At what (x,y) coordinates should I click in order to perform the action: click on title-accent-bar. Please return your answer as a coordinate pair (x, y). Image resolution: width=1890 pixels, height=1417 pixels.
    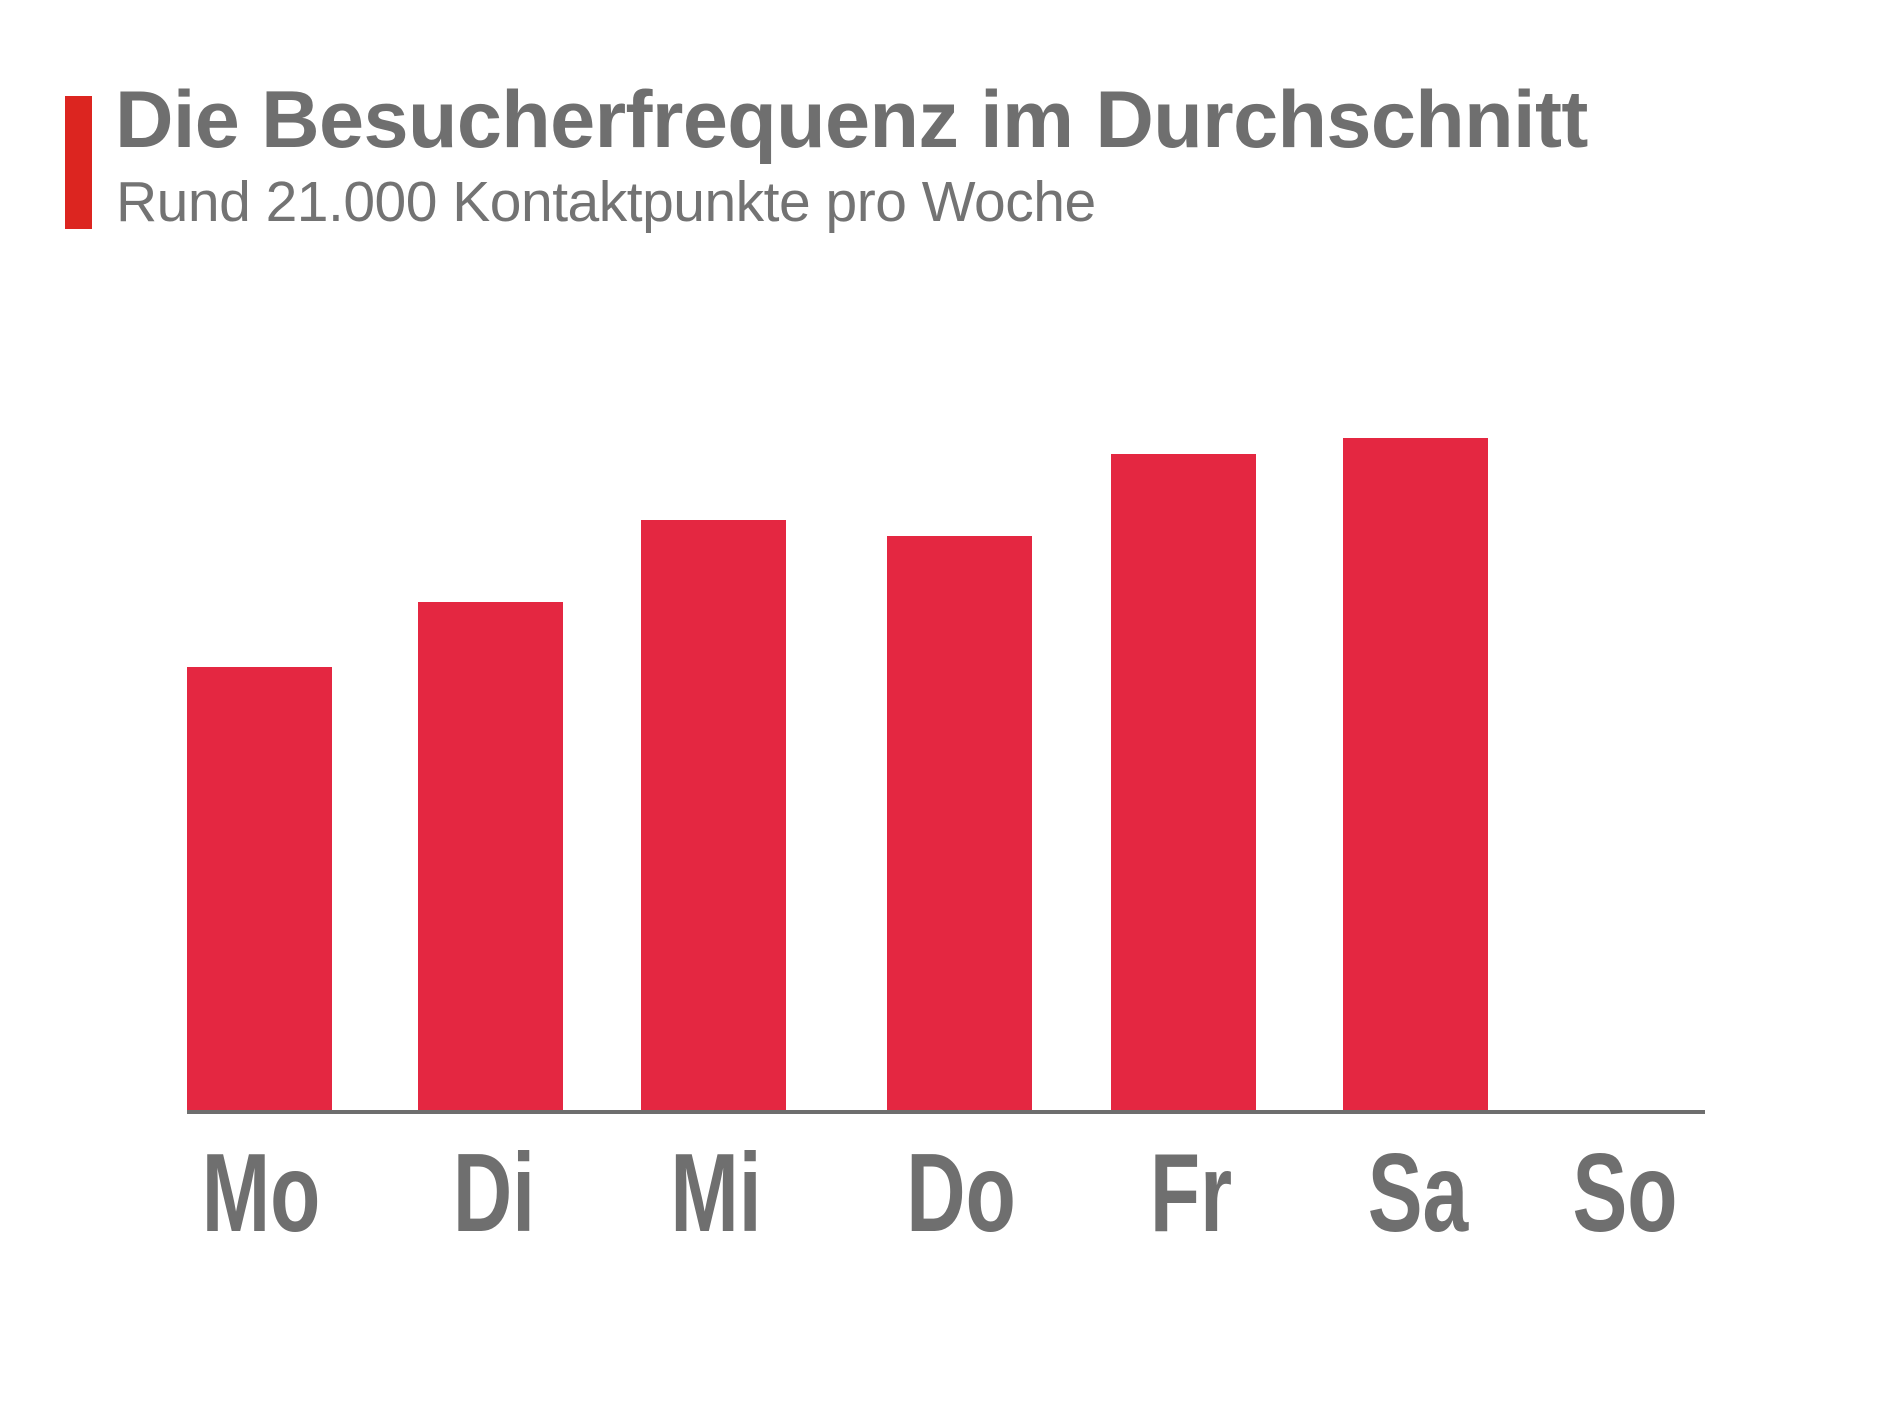
    Looking at the image, I should click on (78, 162).